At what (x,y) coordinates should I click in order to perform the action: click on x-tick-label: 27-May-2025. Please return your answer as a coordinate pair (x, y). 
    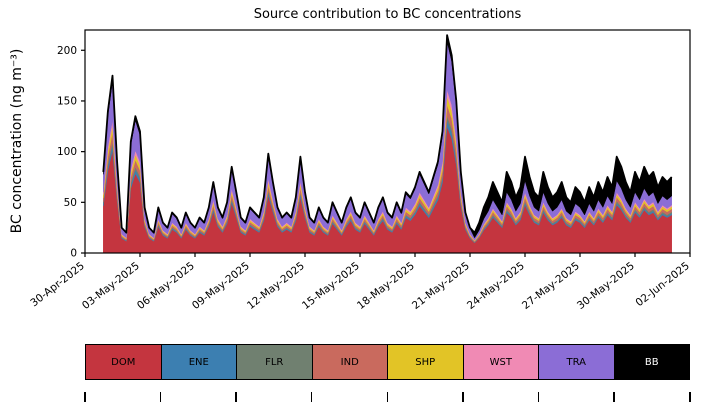
    Looking at the image, I should click on (551, 286).